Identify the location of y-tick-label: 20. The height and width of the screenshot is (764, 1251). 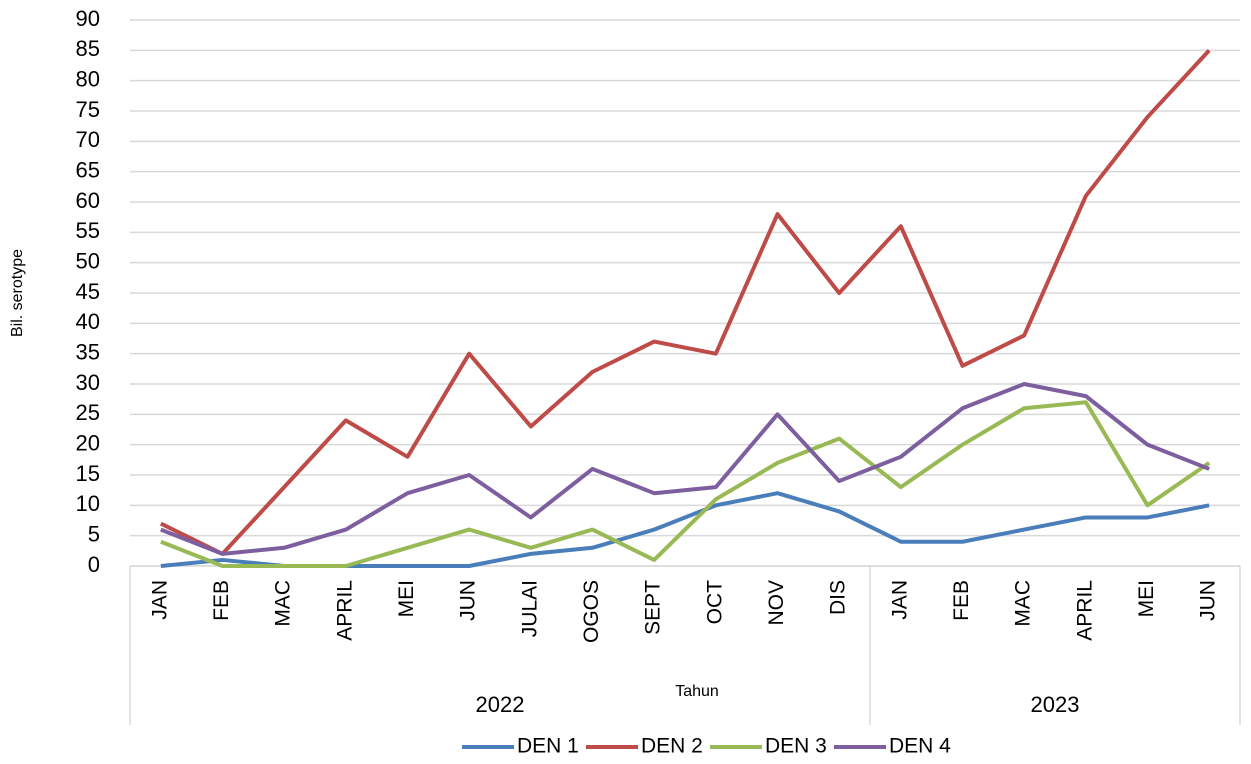
(88, 442).